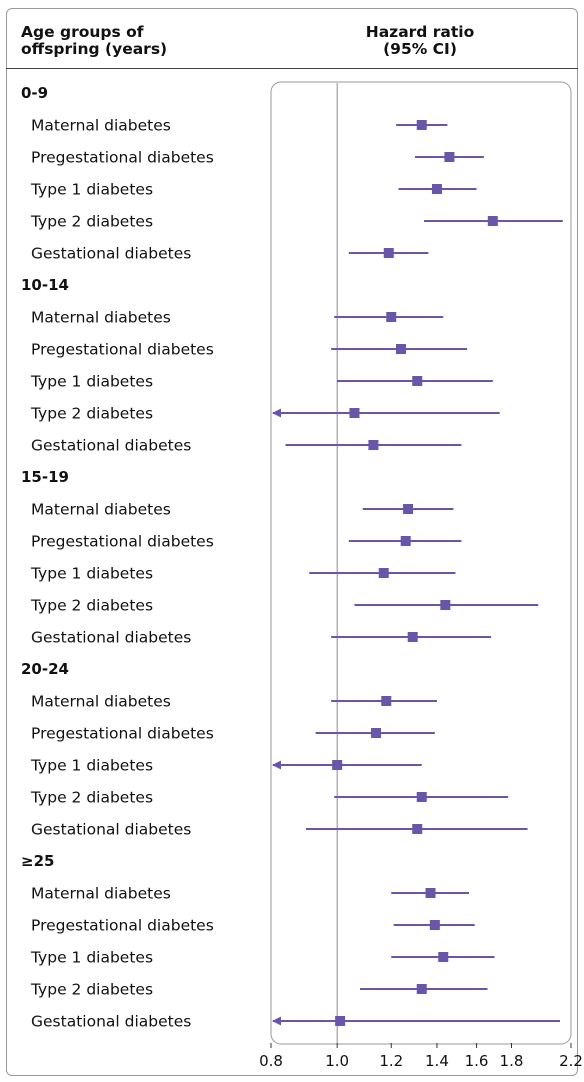  I want to click on age-group-column-header: Age groups of offspring (years), so click(131, 41).